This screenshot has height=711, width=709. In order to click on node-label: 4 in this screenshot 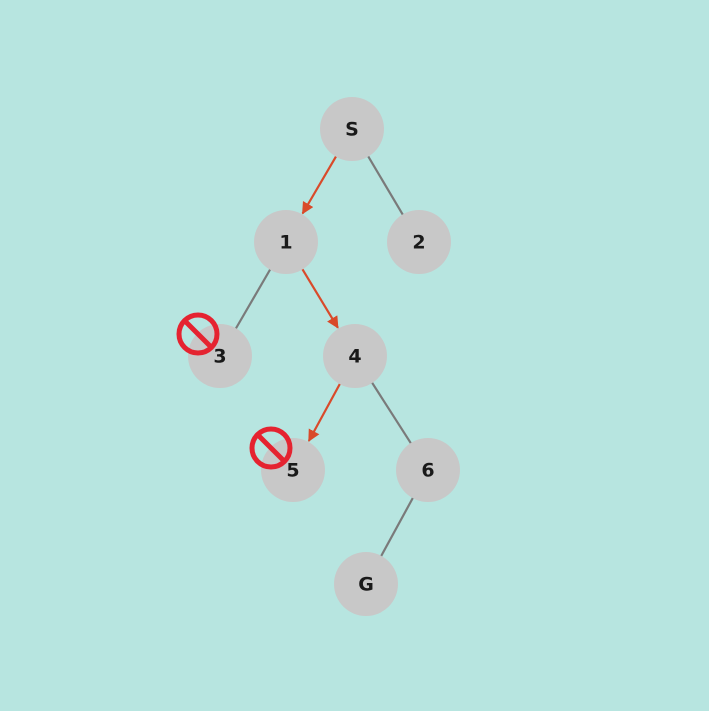, I will do `click(354, 357)`.